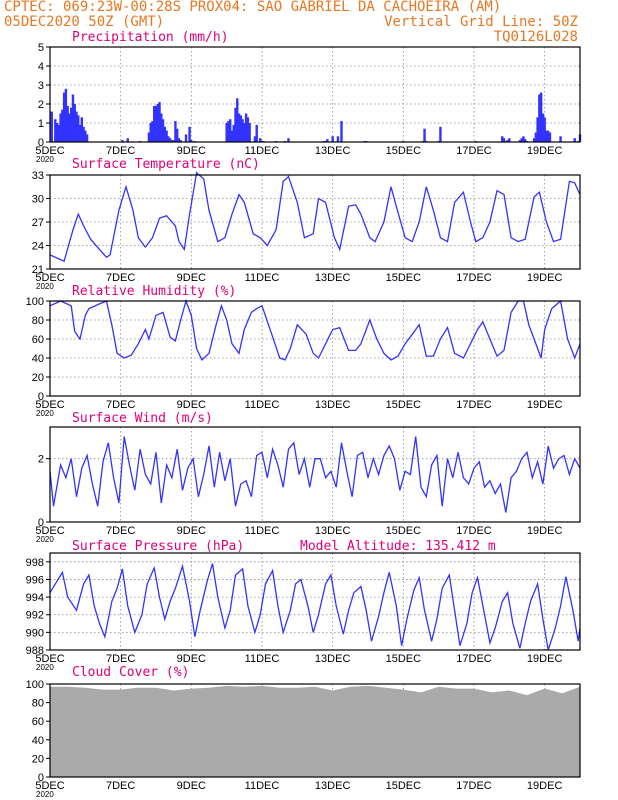 The width and height of the screenshot is (618, 800). What do you see at coordinates (142, 418) in the screenshot?
I see `wind-title: Surface Wind (m/s)` at bounding box center [142, 418].